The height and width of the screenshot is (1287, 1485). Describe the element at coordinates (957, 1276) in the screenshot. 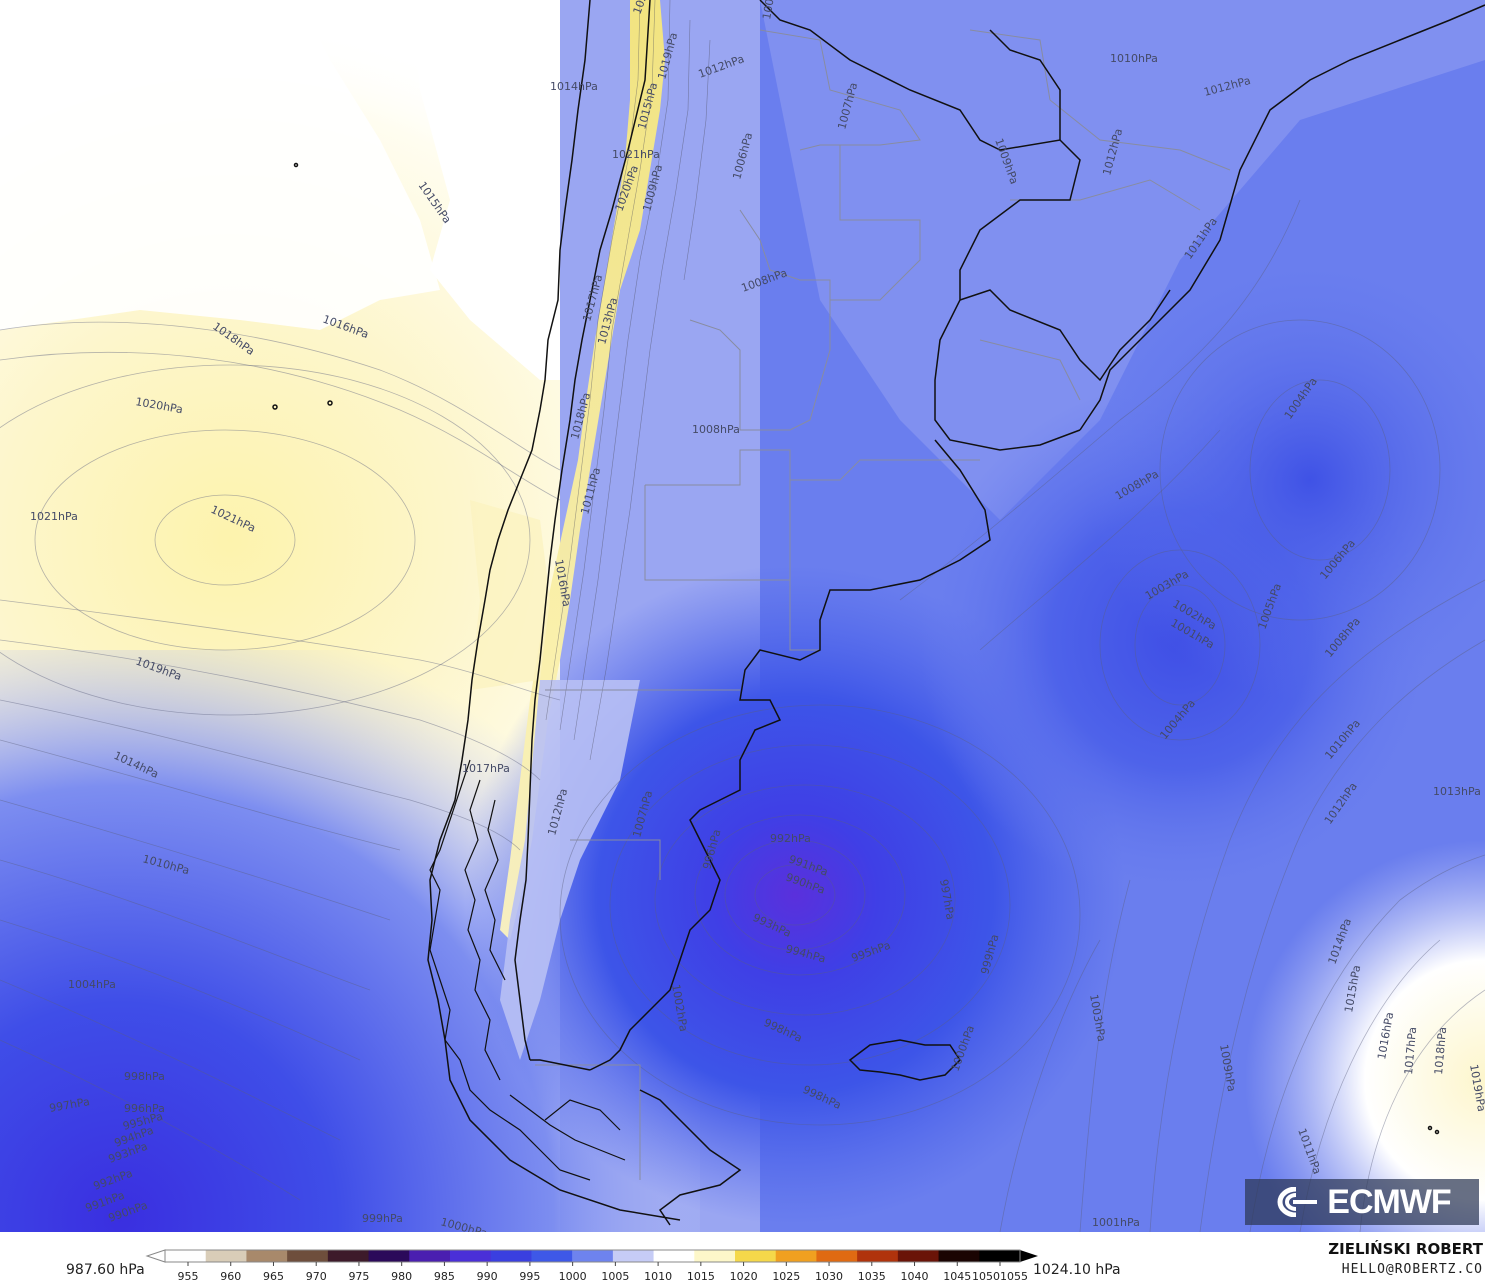

I see `legend-tick-label: 1045` at that location.